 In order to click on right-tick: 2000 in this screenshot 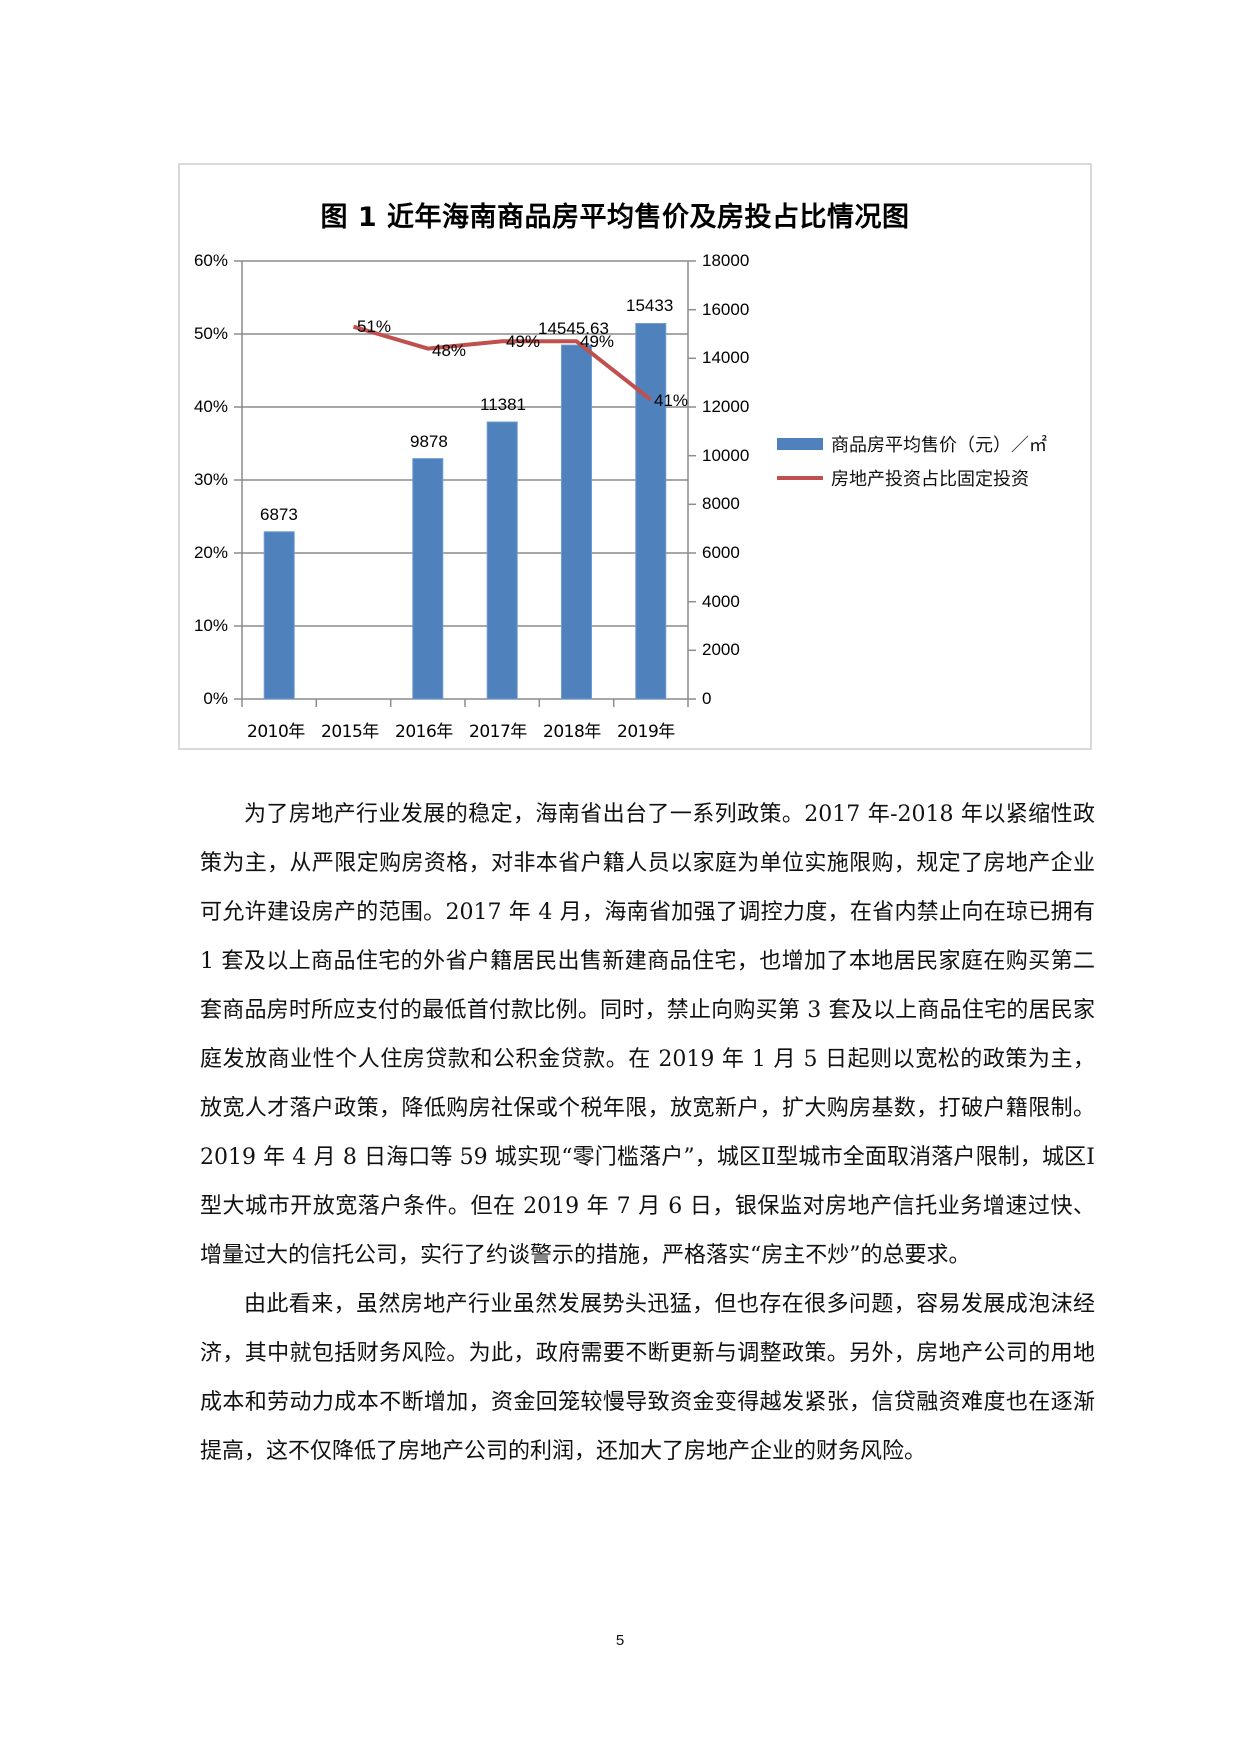, I will do `click(721, 650)`.